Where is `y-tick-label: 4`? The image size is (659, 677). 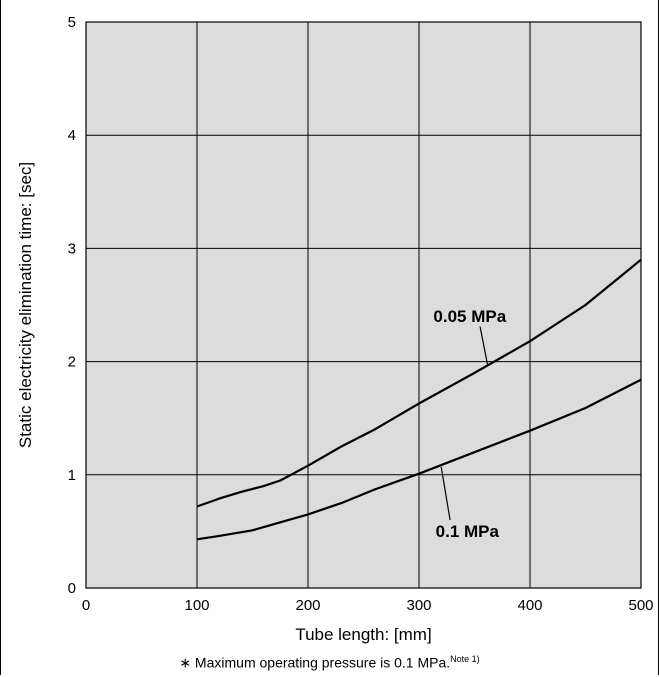
y-tick-label: 4 is located at coordinates (72, 135).